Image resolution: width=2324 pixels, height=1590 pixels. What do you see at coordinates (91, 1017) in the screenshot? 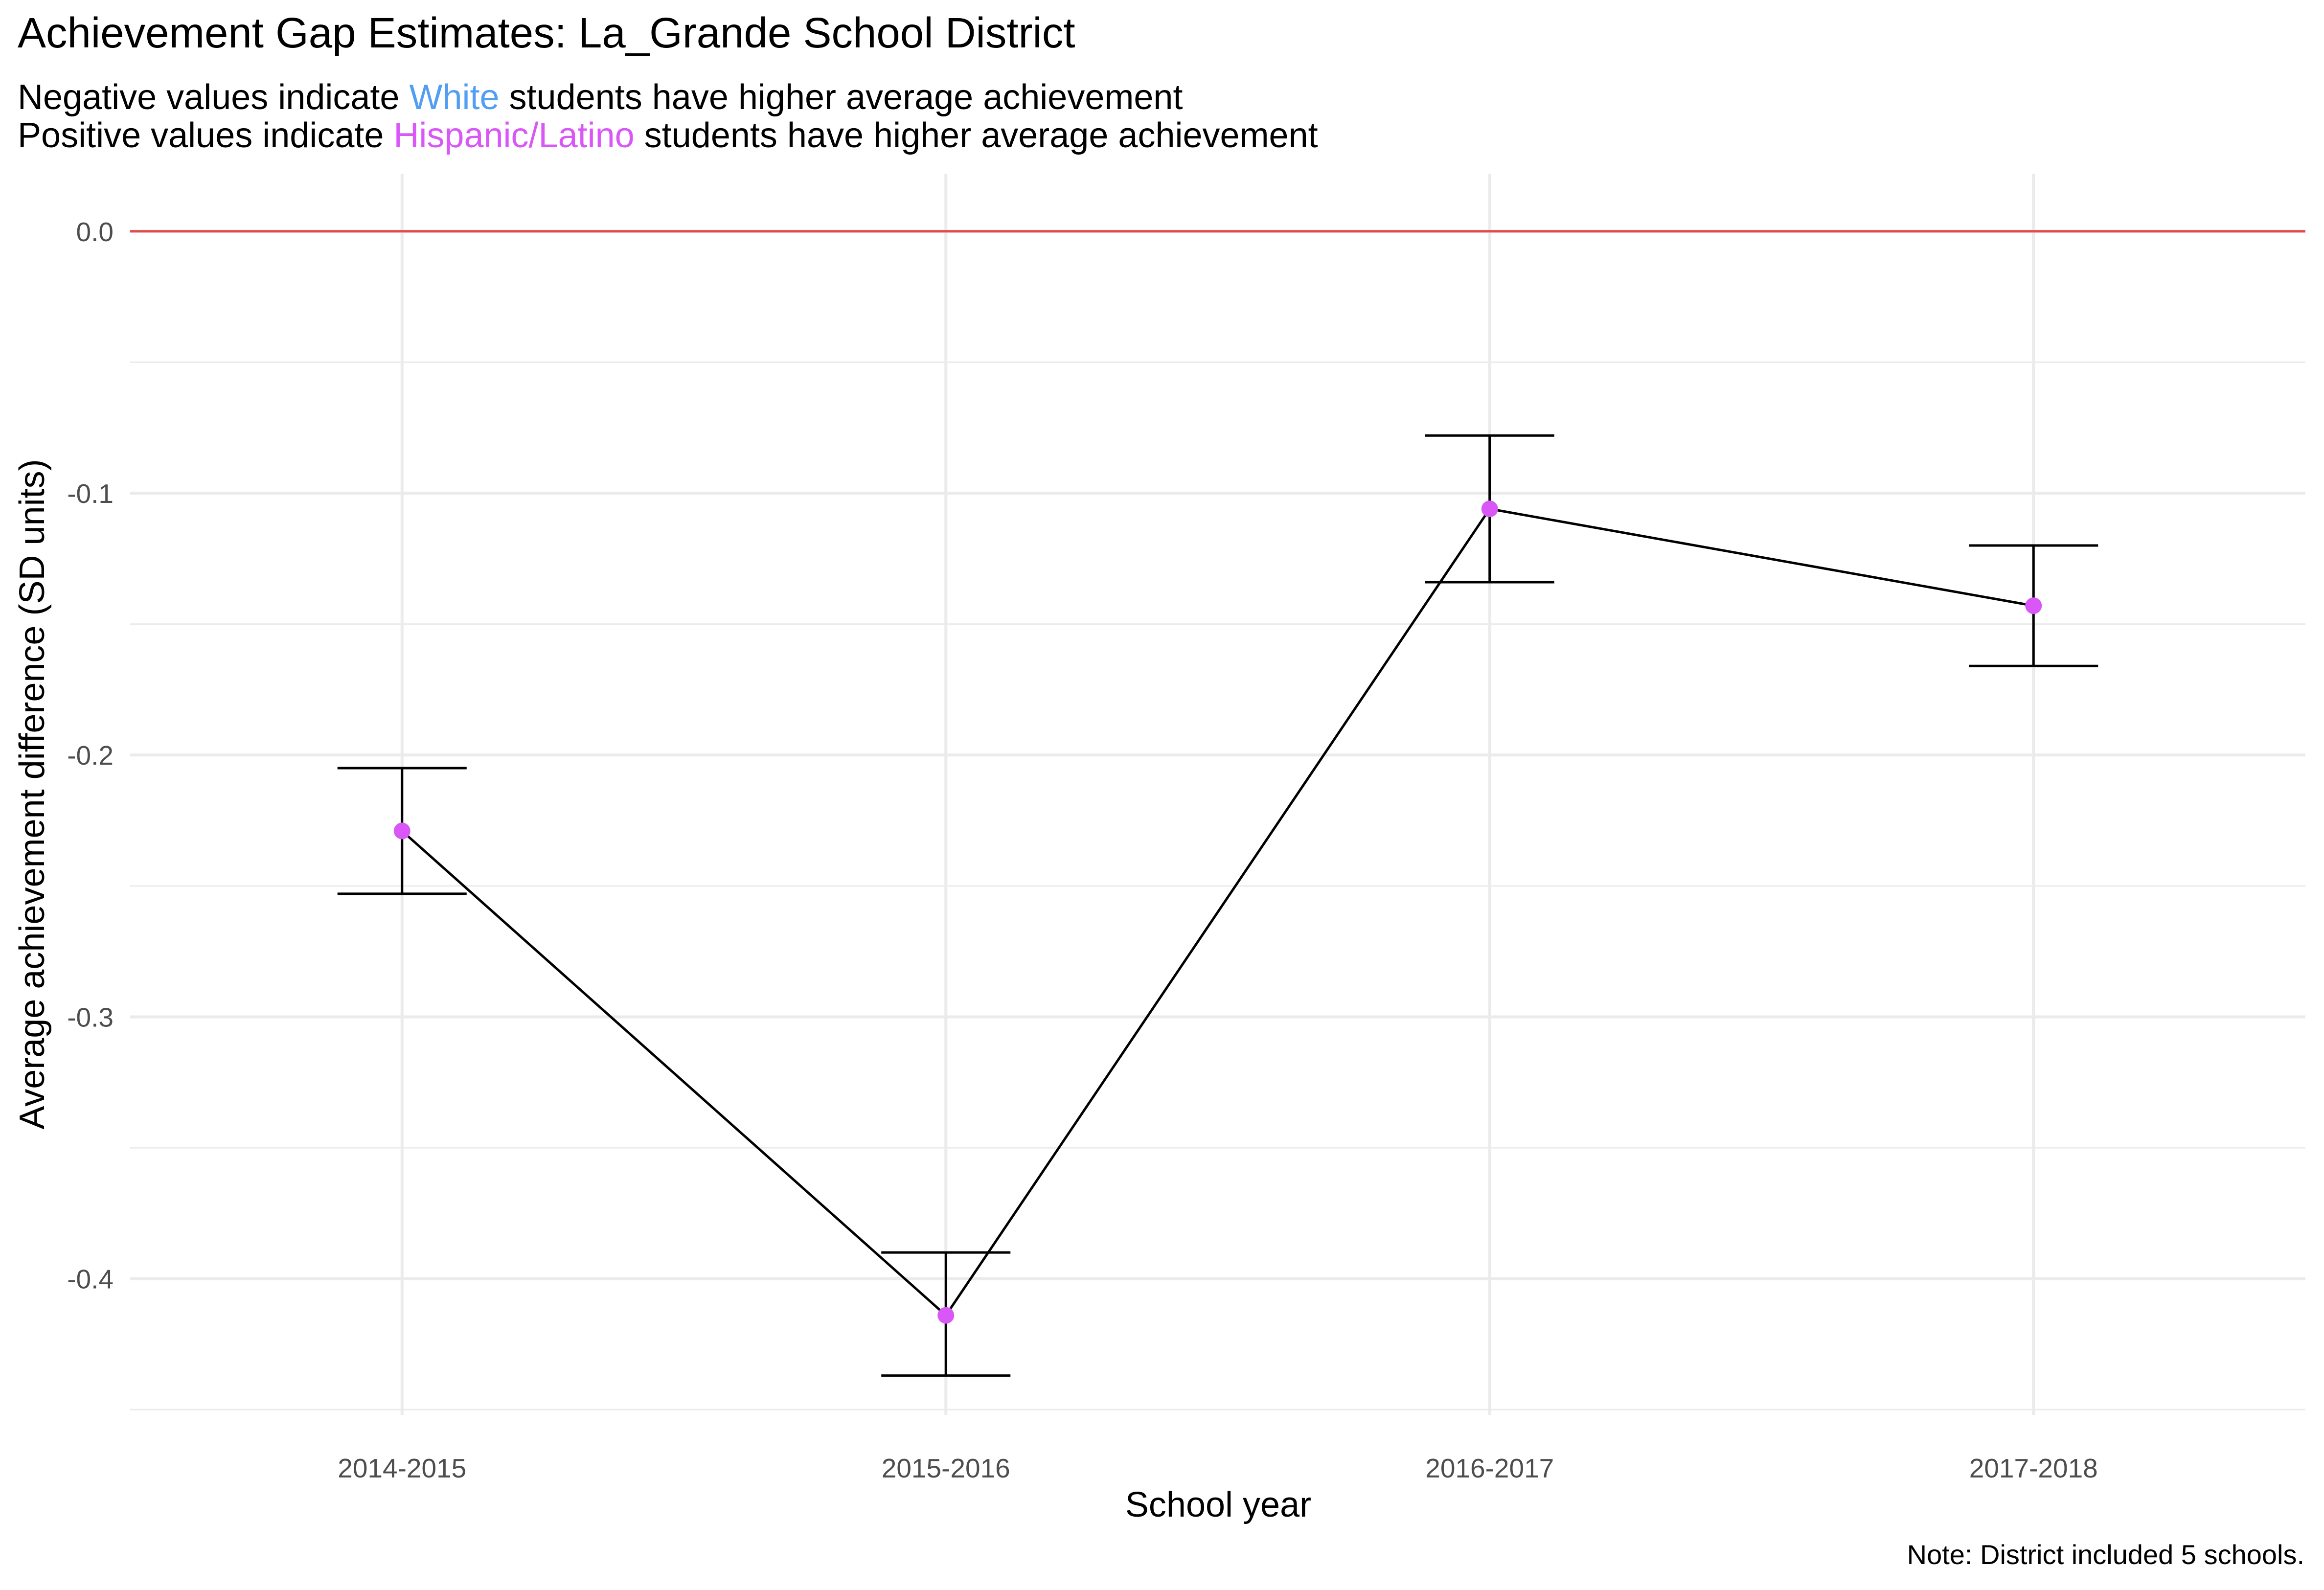
I see `y-tick-label: -0.3` at bounding box center [91, 1017].